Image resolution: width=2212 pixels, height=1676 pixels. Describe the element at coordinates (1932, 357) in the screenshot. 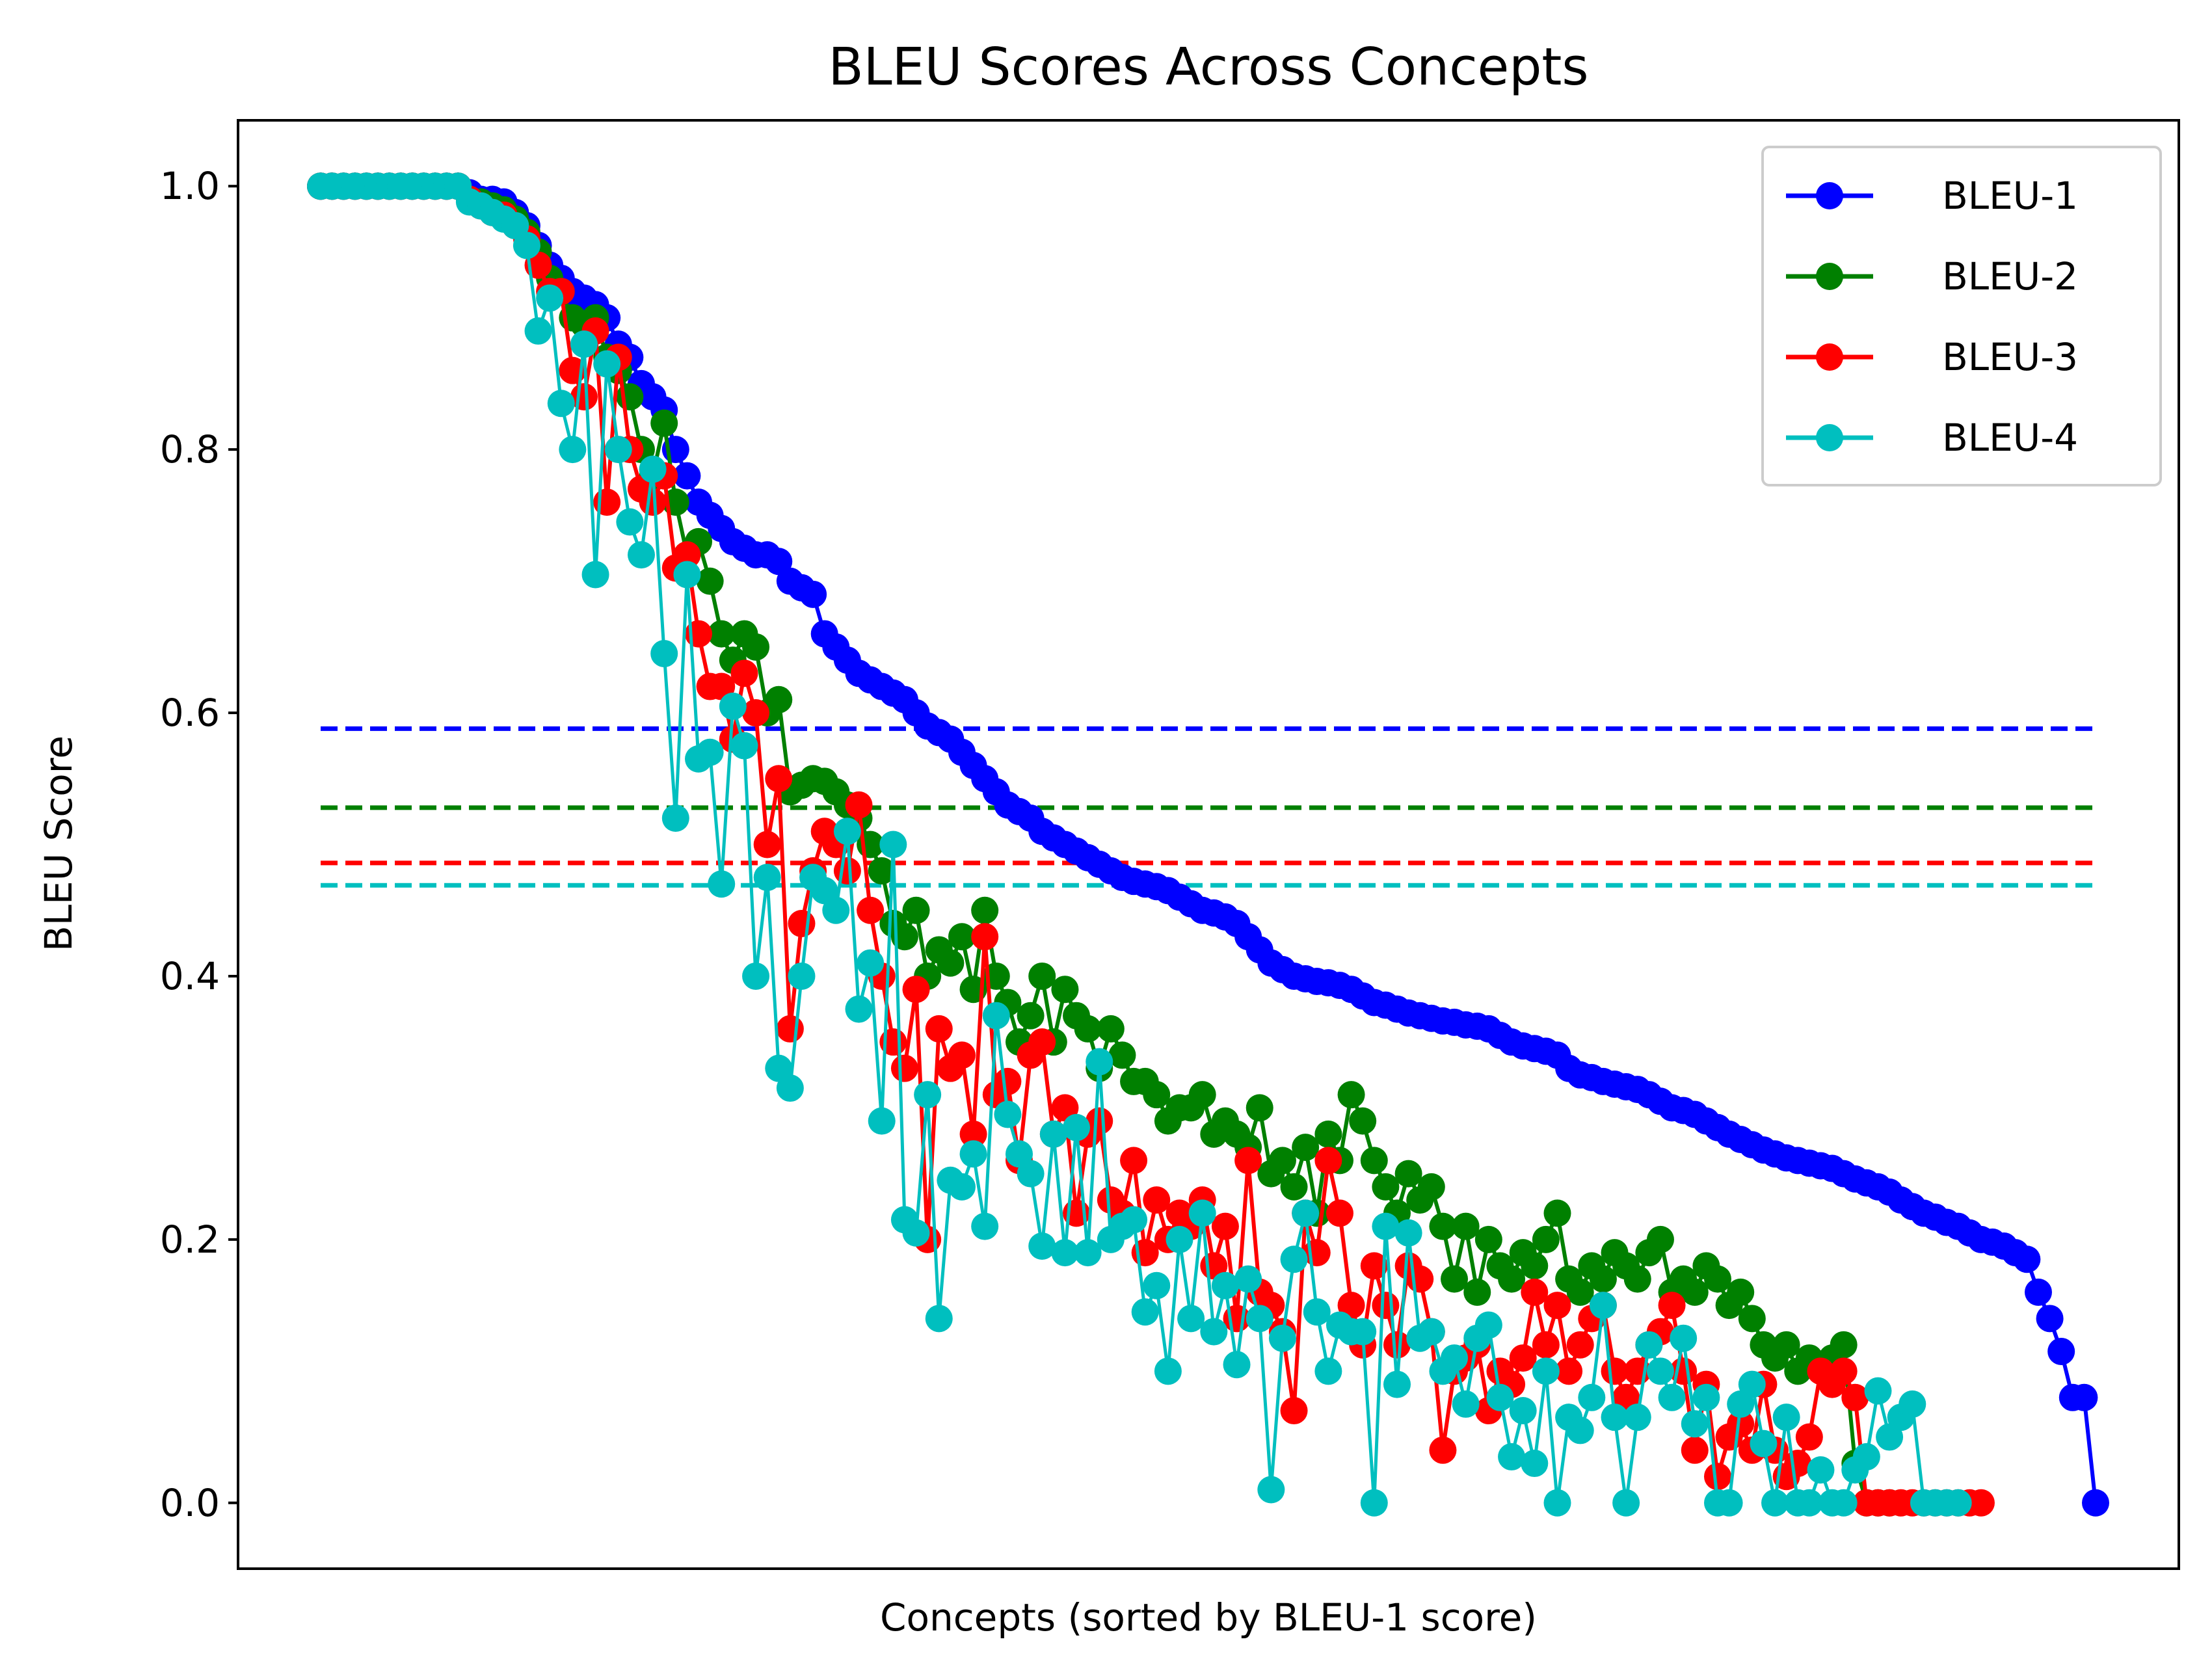

I see `legend-item-3: BLEU-3` at that location.